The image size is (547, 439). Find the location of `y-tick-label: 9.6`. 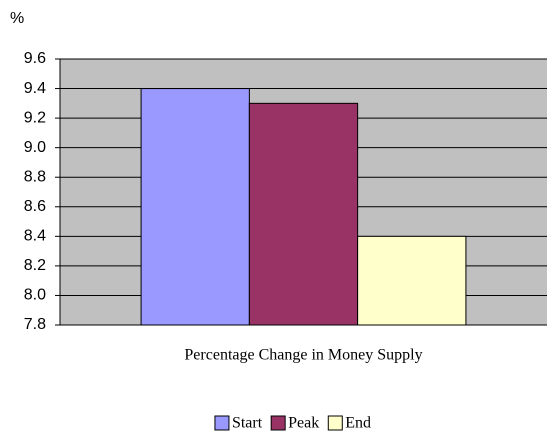

y-tick-label: 9.6 is located at coordinates (35, 58).